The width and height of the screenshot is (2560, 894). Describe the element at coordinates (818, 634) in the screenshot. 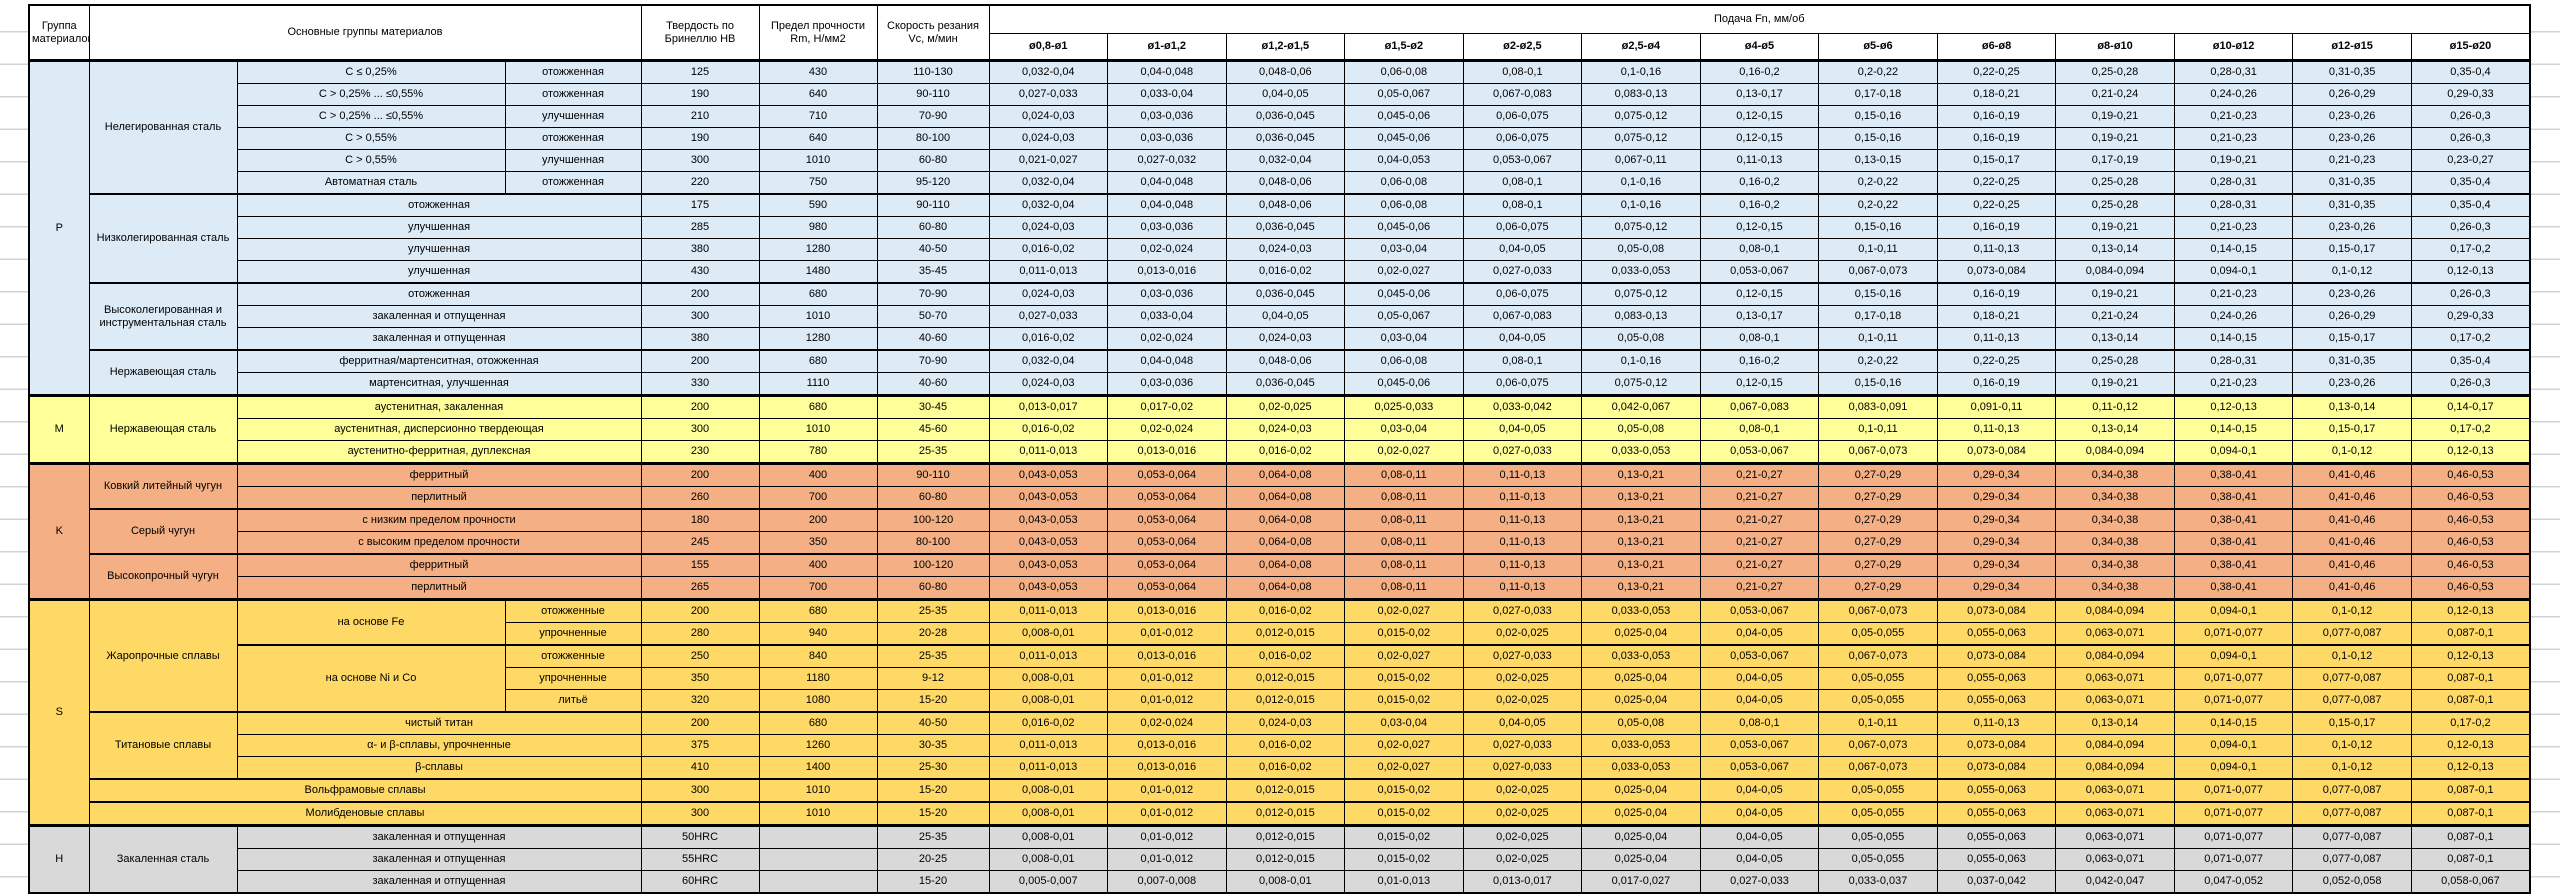

I see `rm-cell: 940` at that location.